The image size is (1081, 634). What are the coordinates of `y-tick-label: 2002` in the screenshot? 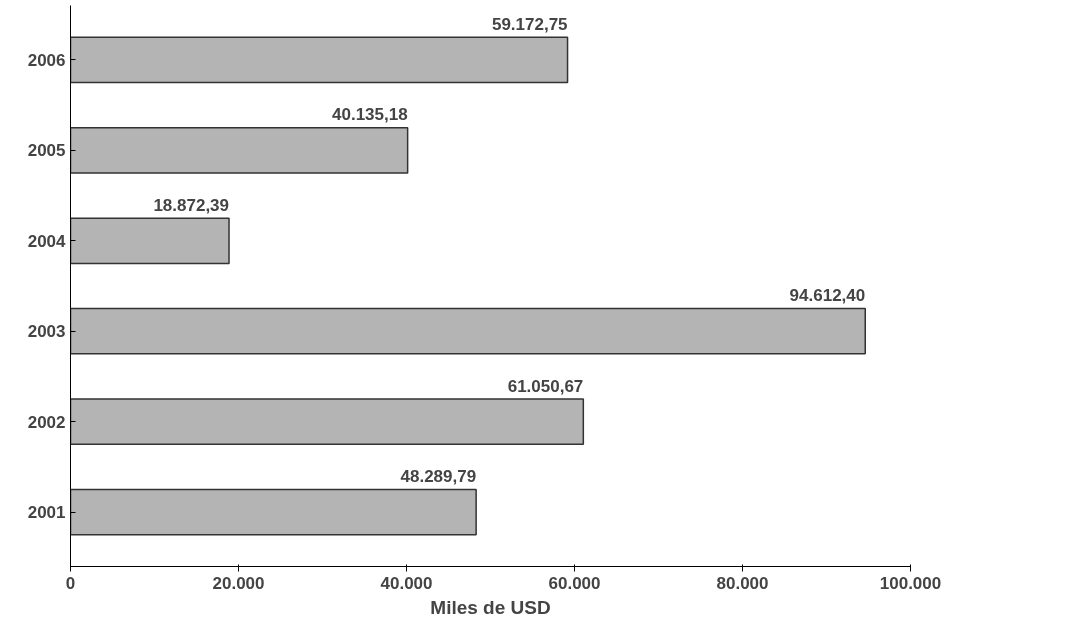 It's located at (46, 422).